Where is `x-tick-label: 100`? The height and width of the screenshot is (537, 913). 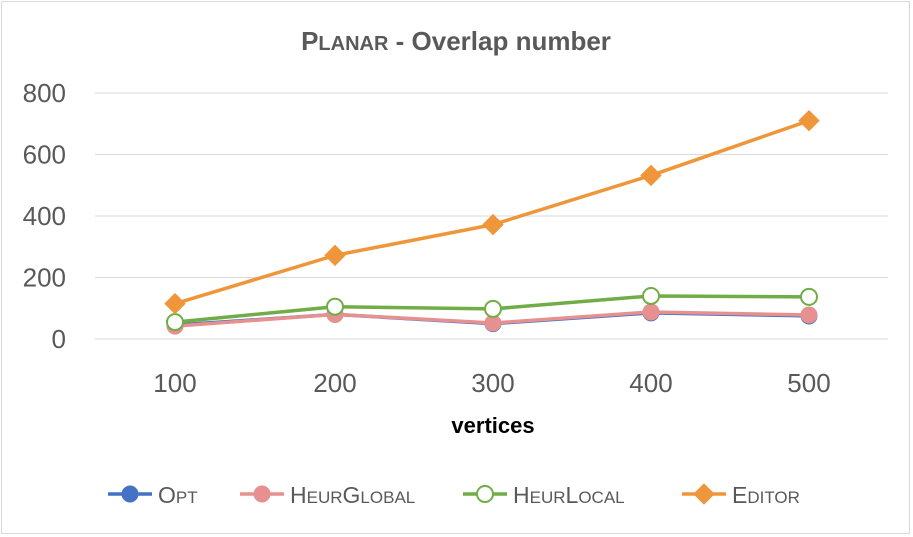 x-tick-label: 100 is located at coordinates (174, 383).